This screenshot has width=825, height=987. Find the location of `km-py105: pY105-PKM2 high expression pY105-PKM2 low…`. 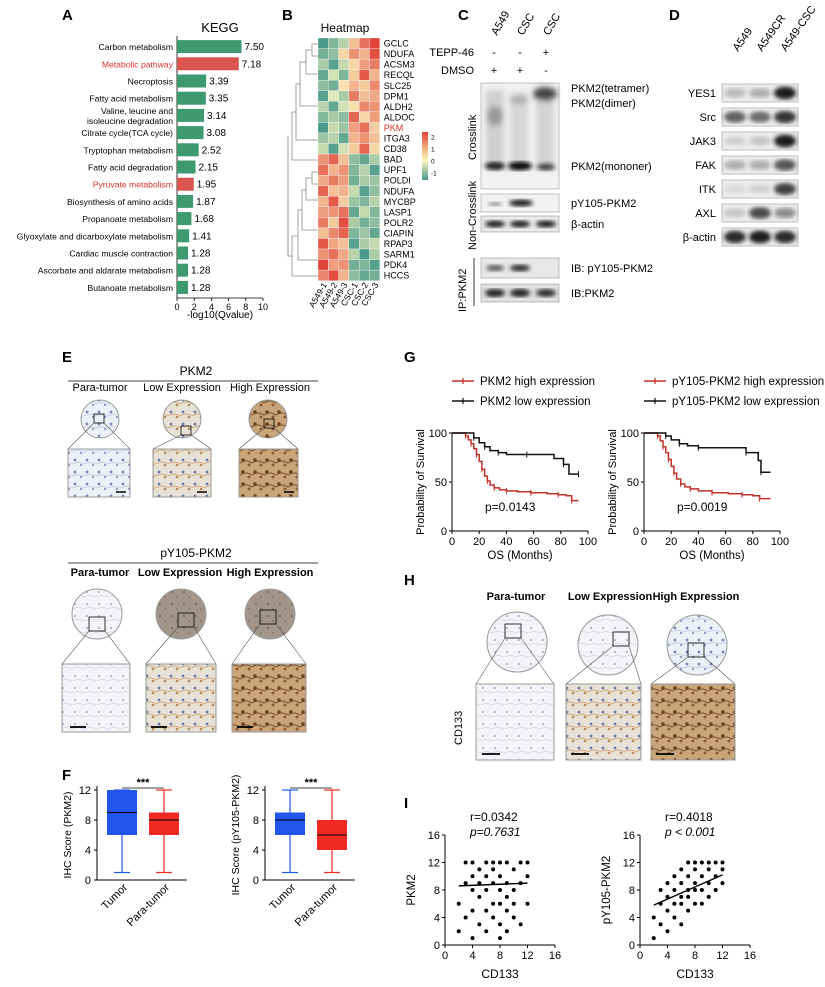

km-py105: pY105-PKM2 high expression pY105-PKM2 low… is located at coordinates (715, 469).